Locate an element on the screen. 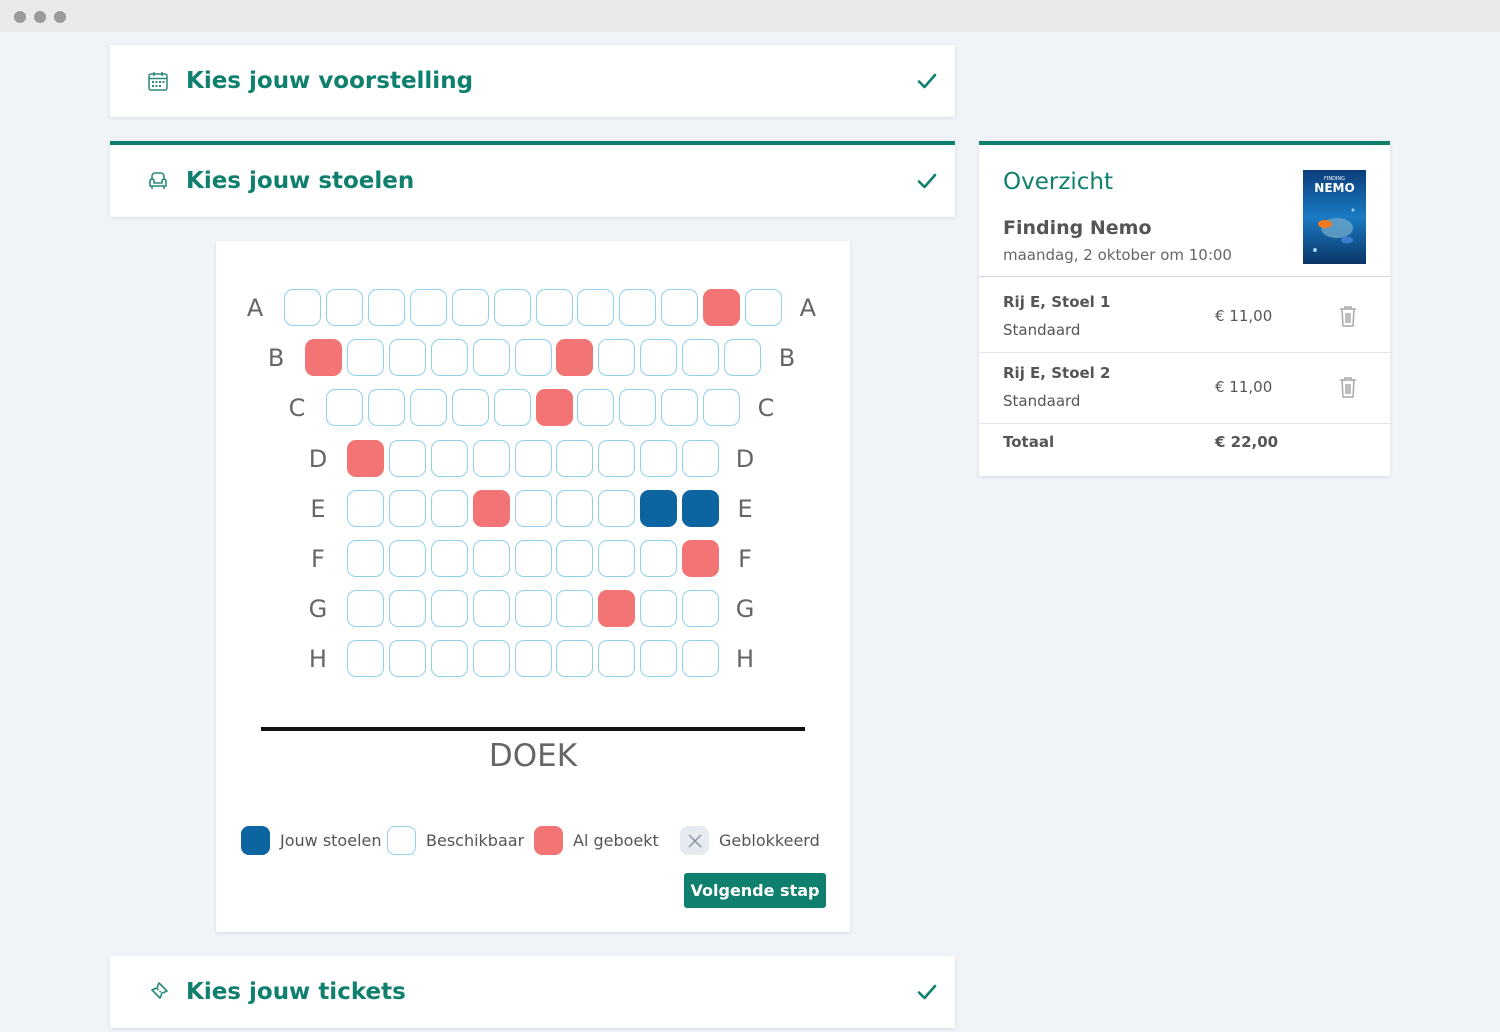 The image size is (1500, 1032). row-label-left: H is located at coordinates (317, 659).